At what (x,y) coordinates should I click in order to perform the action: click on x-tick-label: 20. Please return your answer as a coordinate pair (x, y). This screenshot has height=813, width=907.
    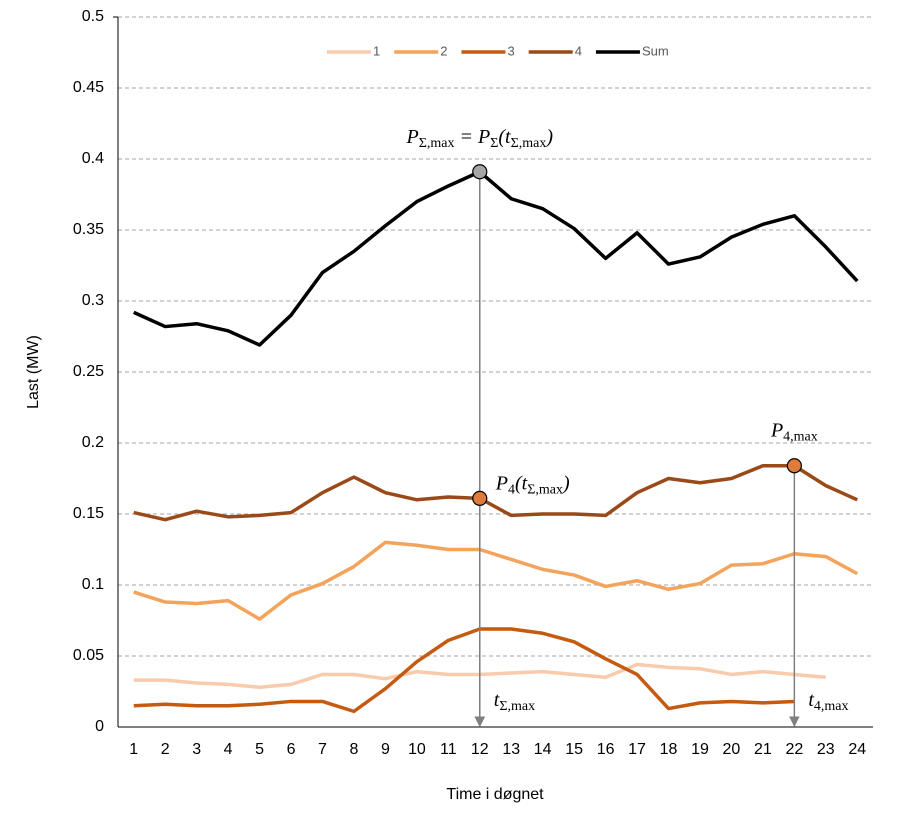
    Looking at the image, I should click on (732, 749).